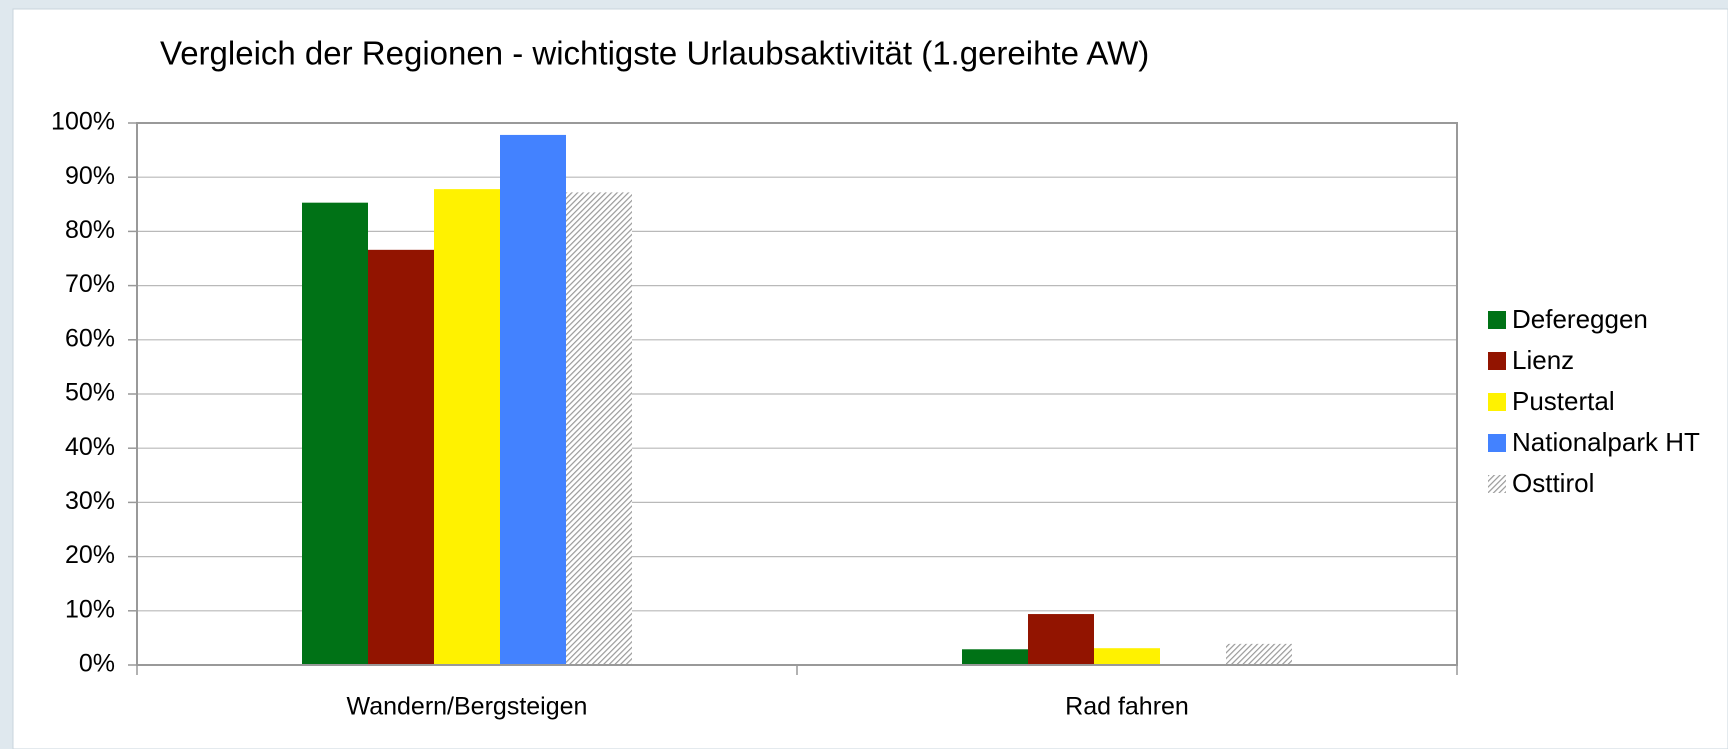 Image resolution: width=1728 pixels, height=749 pixels. Describe the element at coordinates (1127, 707) in the screenshot. I see `x-tick-label: Rad fahren` at that location.